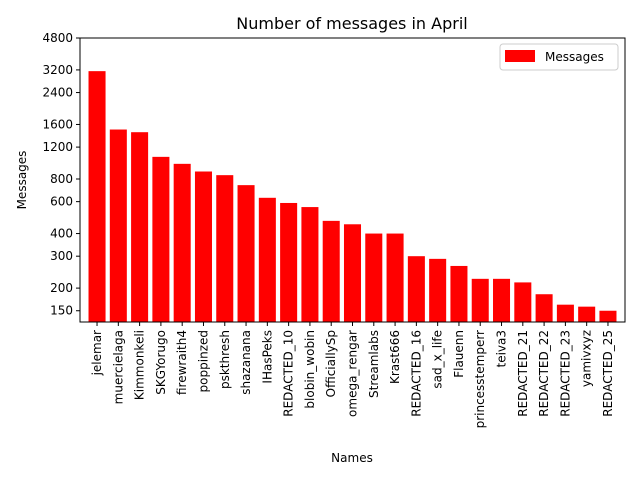  I want to click on x-tick-label: firewraith4, so click(182, 362).